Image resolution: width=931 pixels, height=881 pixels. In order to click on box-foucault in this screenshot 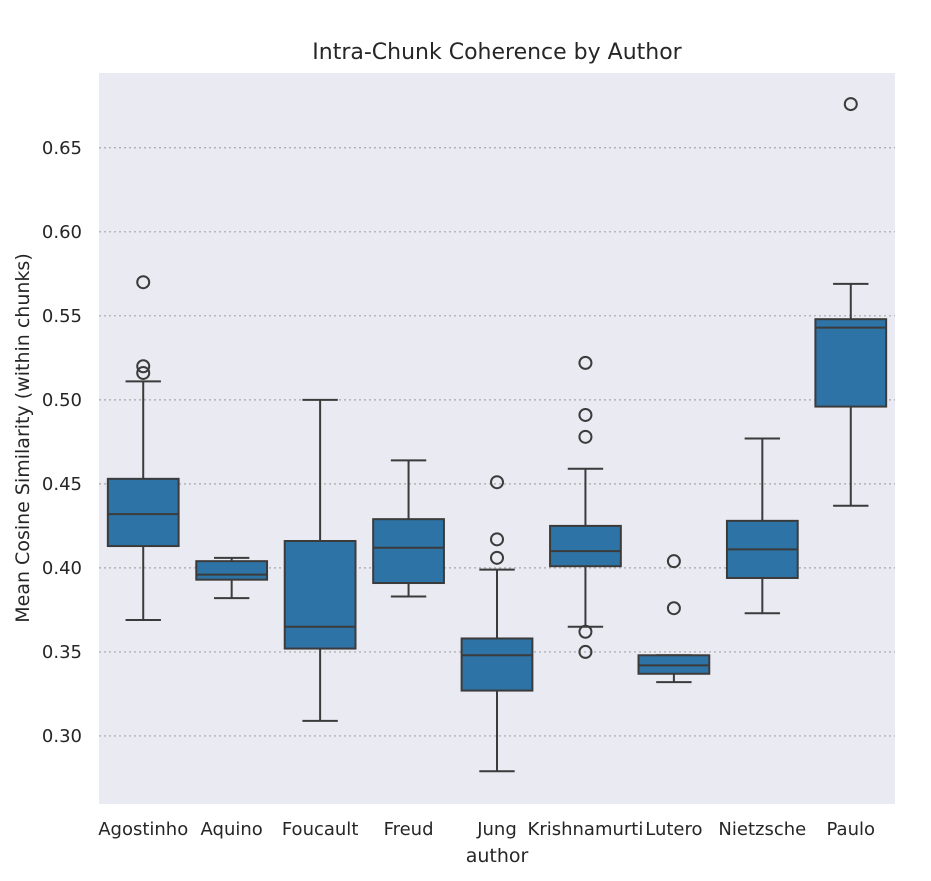, I will do `click(320, 560)`.